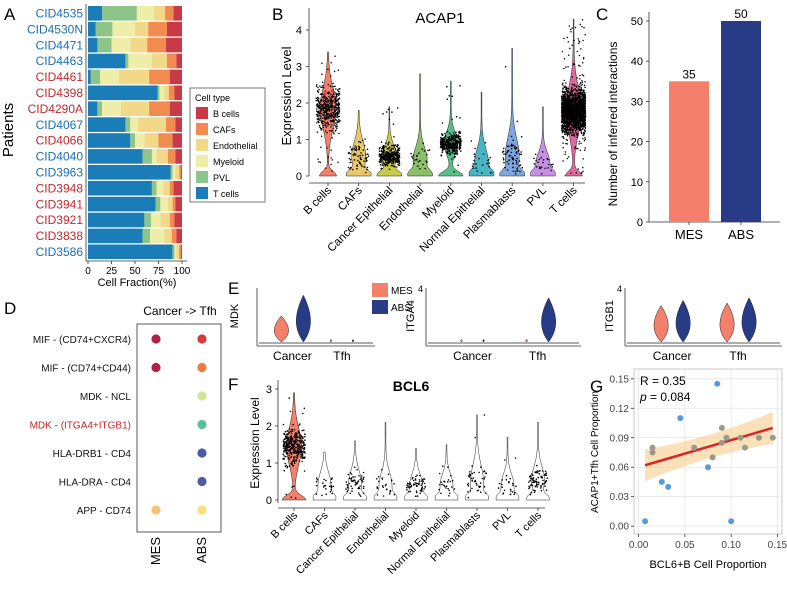  What do you see at coordinates (155, 551) in the screenshot?
I see `d-column-label: MES` at bounding box center [155, 551].